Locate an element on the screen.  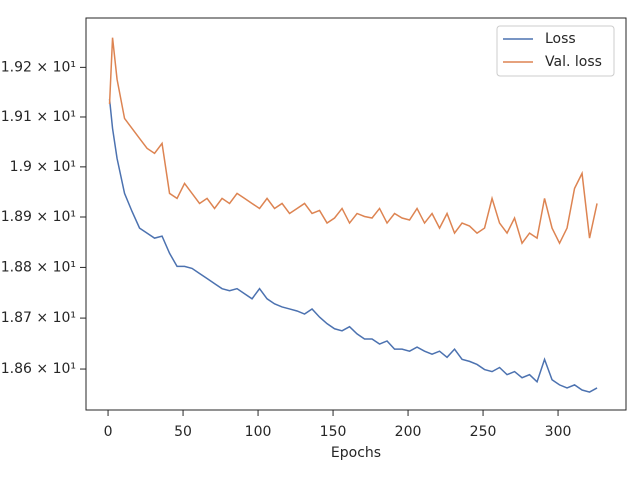
y-tick-label: 1.91 × 10¹ is located at coordinates (38, 117).